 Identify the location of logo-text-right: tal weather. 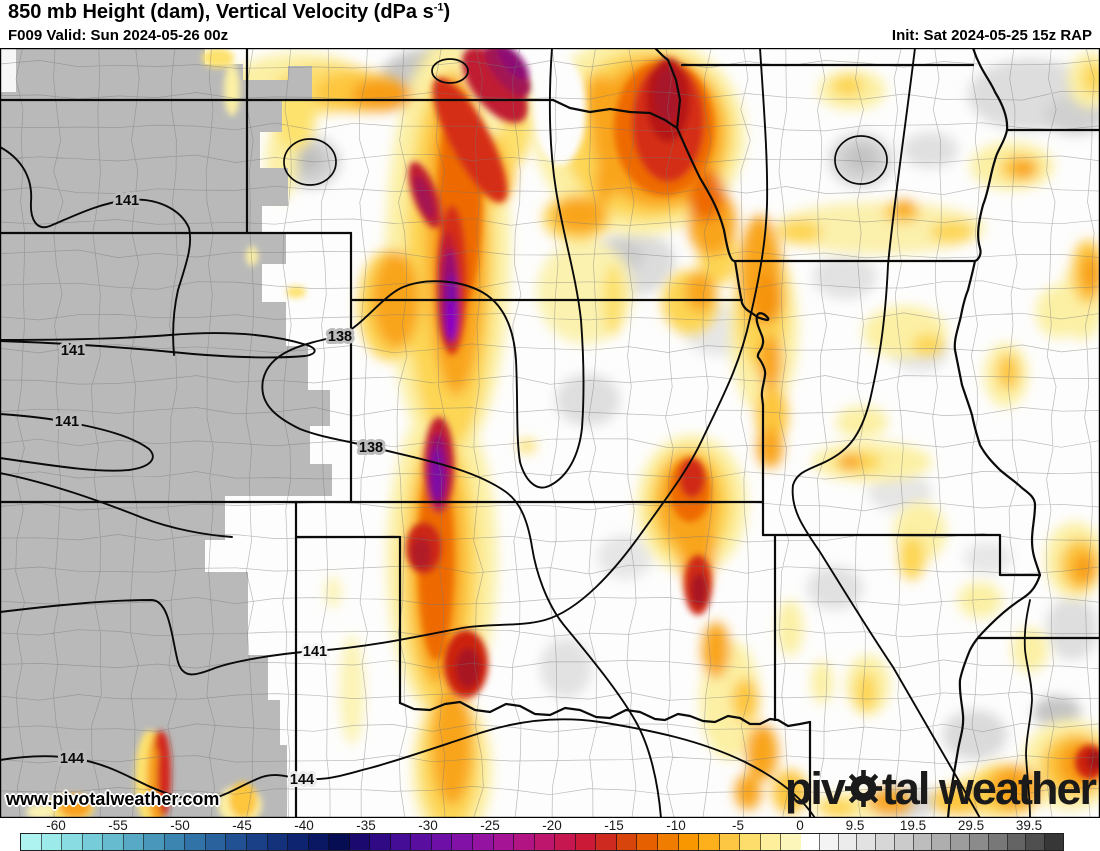
(989, 788).